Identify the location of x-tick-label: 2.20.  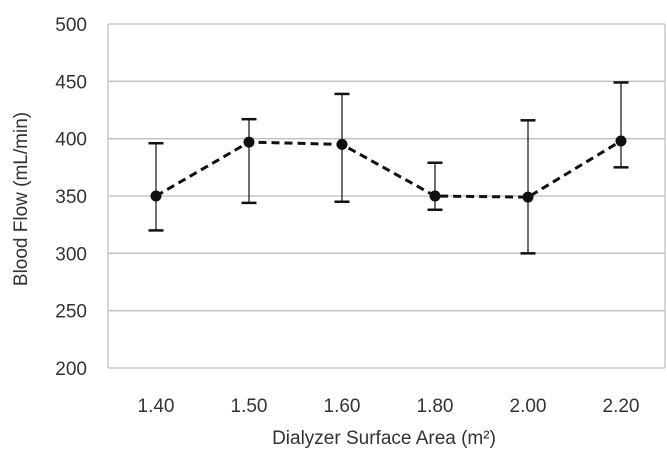
(621, 406).